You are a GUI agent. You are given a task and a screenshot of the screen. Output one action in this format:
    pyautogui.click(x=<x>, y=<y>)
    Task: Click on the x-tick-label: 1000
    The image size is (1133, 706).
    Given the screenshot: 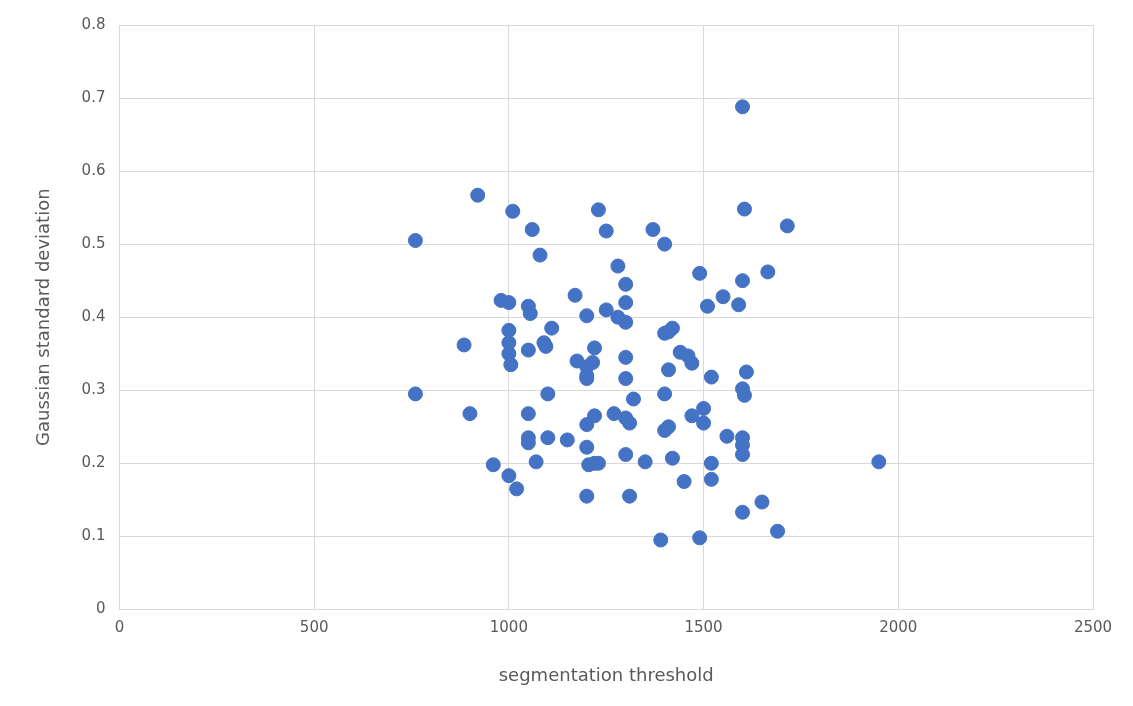 What is the action you would take?
    pyautogui.click(x=508, y=627)
    